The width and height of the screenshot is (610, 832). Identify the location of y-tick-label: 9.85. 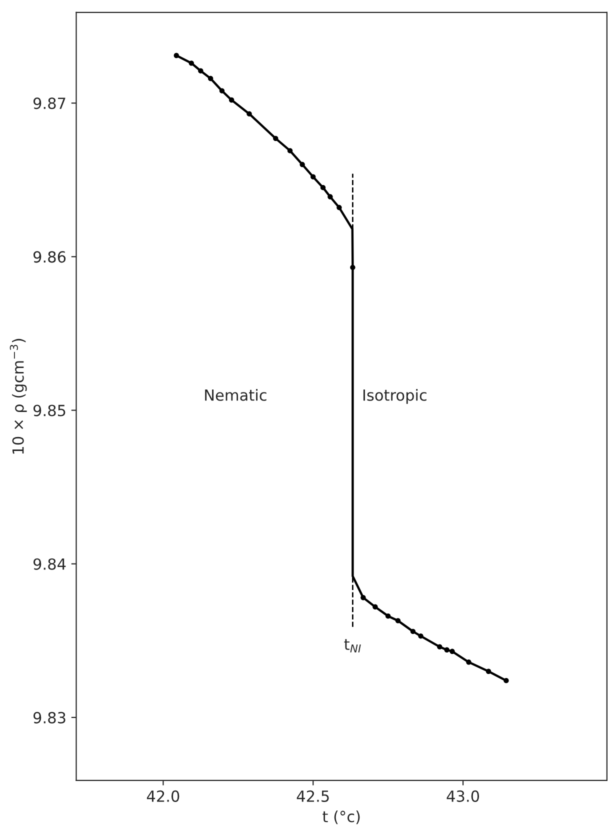
(49, 410).